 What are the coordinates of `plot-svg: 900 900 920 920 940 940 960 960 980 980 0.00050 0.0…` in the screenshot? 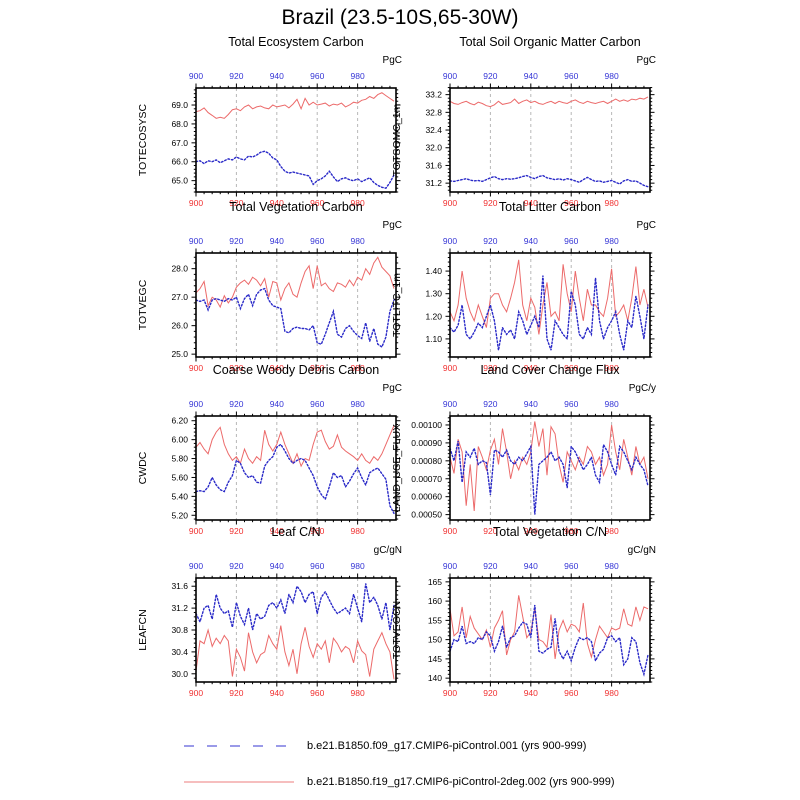 It's located at (523, 449).